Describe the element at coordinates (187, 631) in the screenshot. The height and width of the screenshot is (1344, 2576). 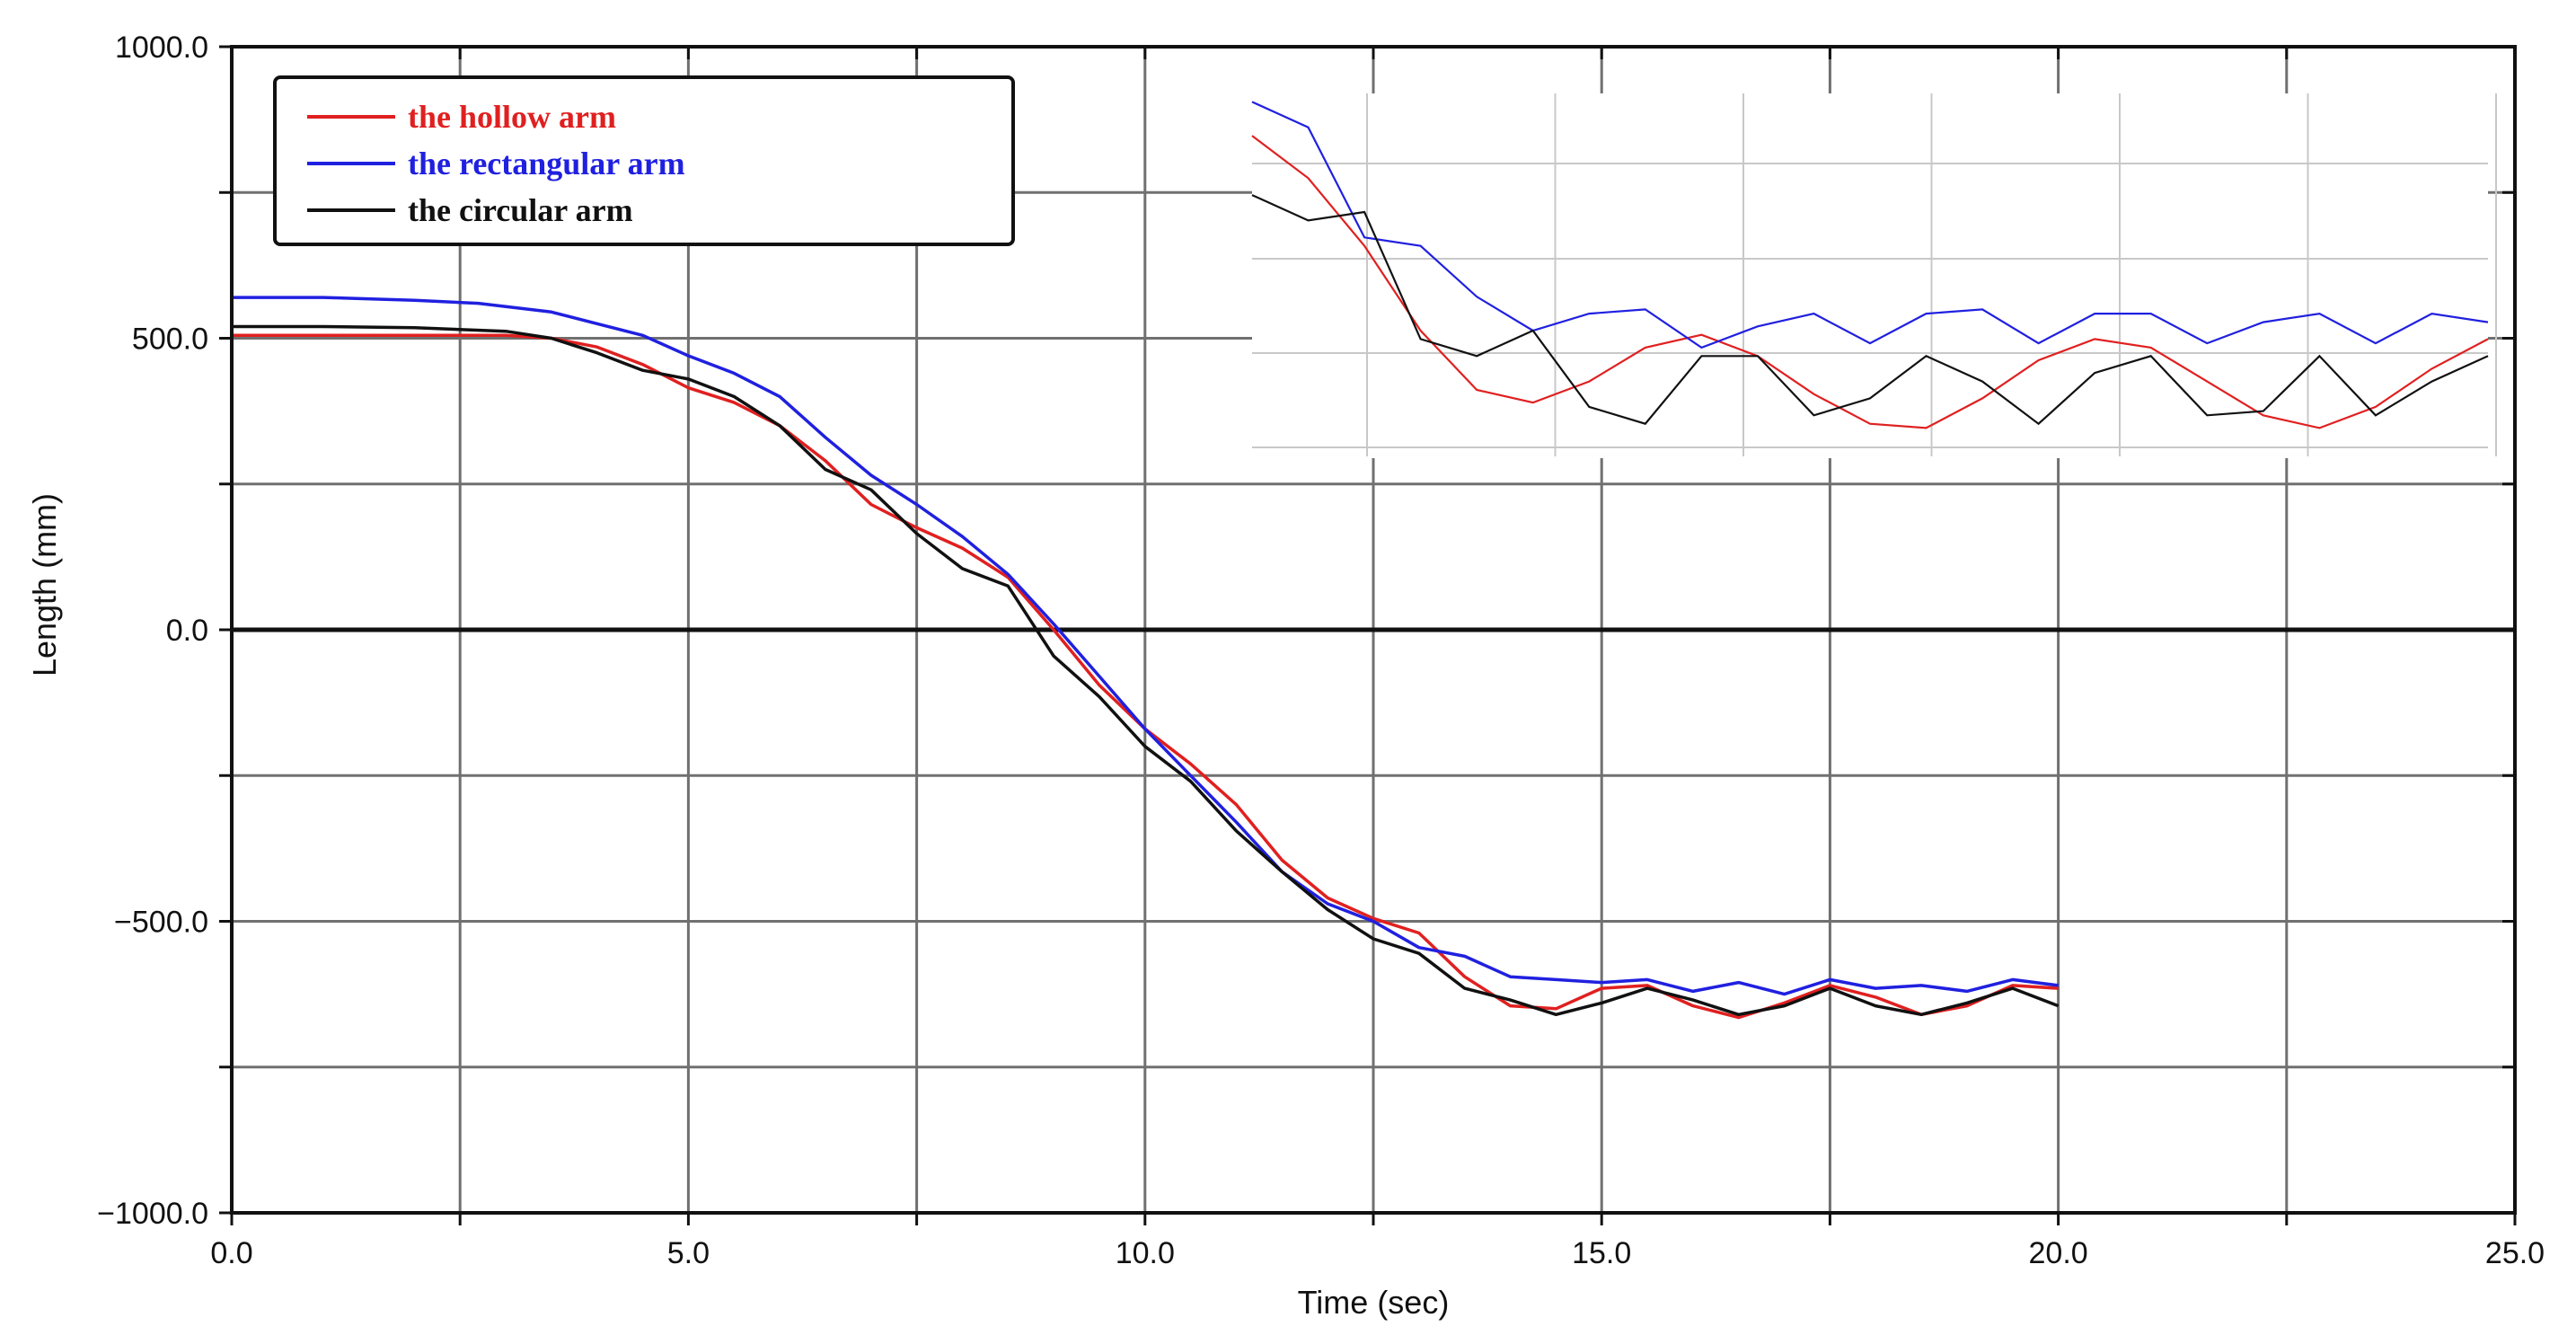
I see `y-tick-label: 0.0` at that location.